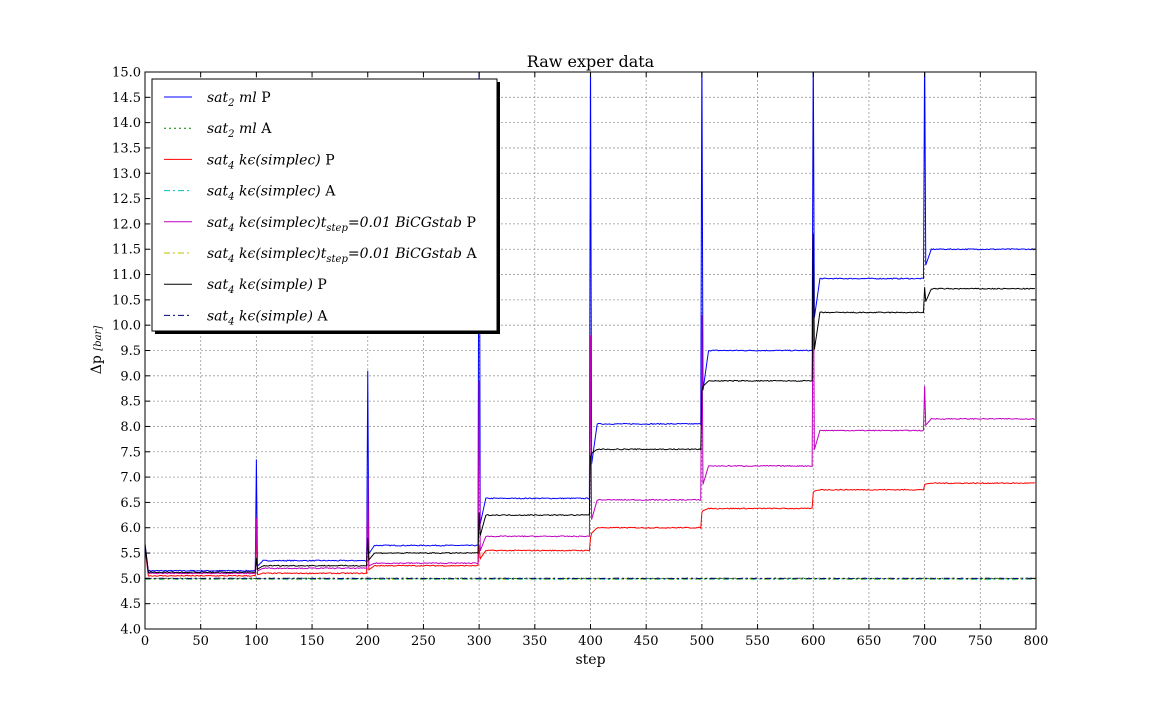 The width and height of the screenshot is (1152, 720). I want to click on legend-entry: sat2 ml P, so click(239, 99).